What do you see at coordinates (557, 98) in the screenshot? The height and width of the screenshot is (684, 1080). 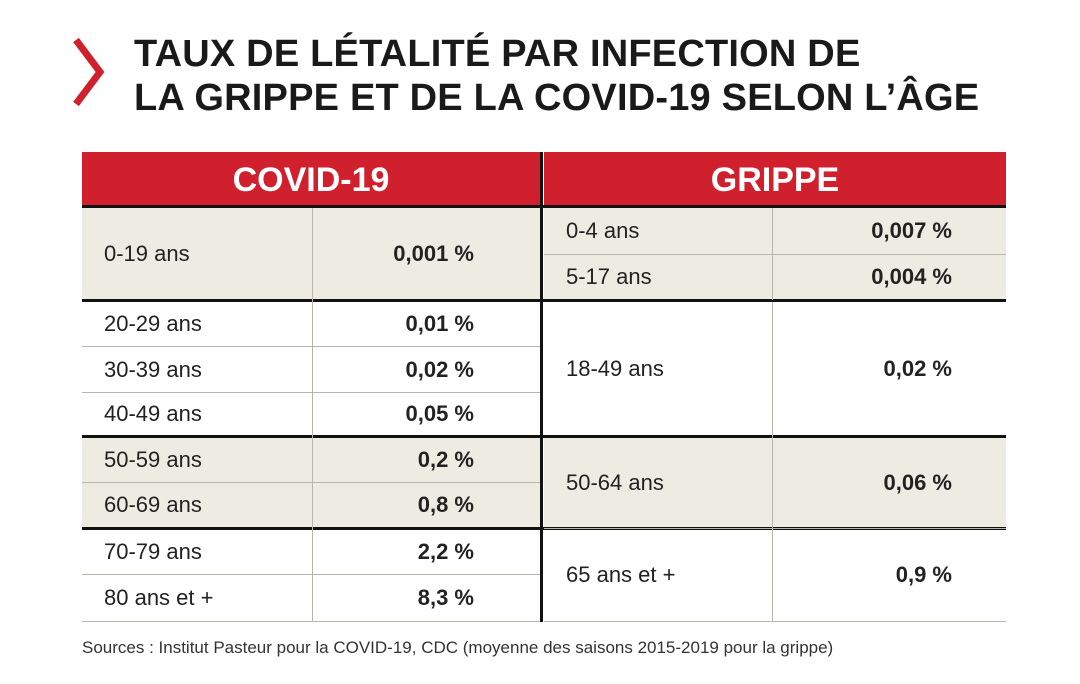 I see `title-line-2: LA GRIPPE ET DE LA COVID-19 SELON L’ÂGE` at bounding box center [557, 98].